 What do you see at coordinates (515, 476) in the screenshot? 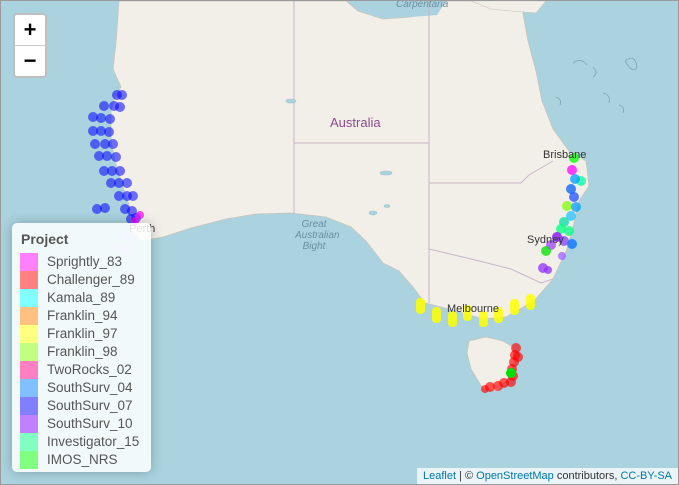
I see `osm-link: OpenStreetMap` at bounding box center [515, 476].